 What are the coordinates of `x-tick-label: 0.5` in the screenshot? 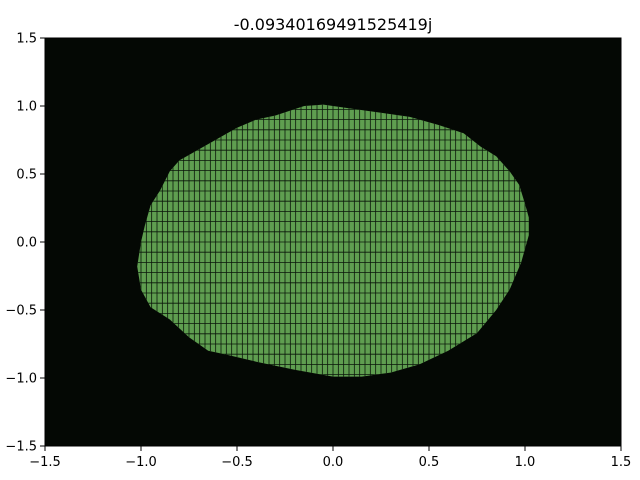 It's located at (429, 462).